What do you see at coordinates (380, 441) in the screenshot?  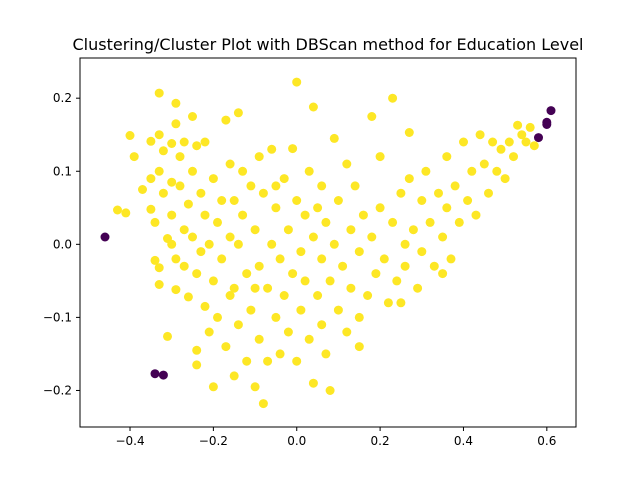 I see `x-tick-label: 0.2` at bounding box center [380, 441].